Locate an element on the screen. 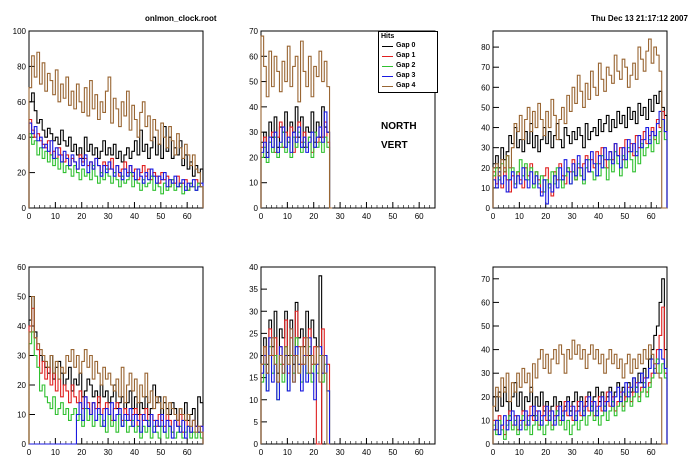 Image resolution: width=696 pixels, height=472 pixels. legend: Hits Gap 0 Gap 1 Gap 2 Gap 3 Gap 4 is located at coordinates (408, 62).